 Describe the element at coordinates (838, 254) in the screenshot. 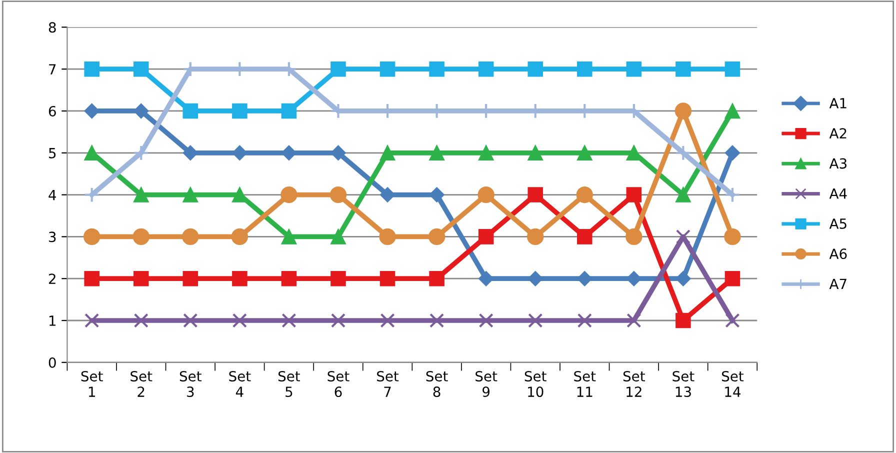

I see `legend-label: A6` at that location.